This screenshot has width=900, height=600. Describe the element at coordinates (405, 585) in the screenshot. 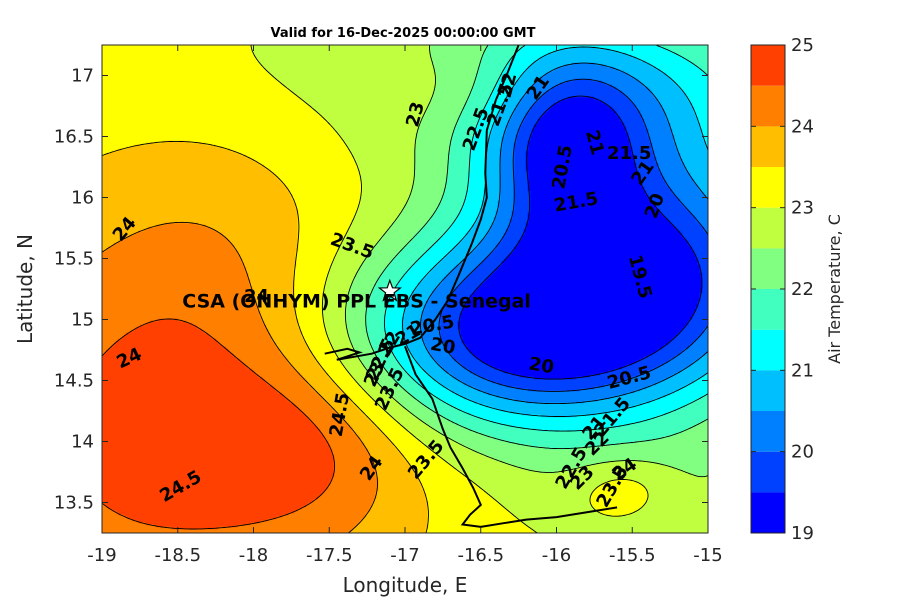

I see `x-axis-label: Longitude, E` at that location.